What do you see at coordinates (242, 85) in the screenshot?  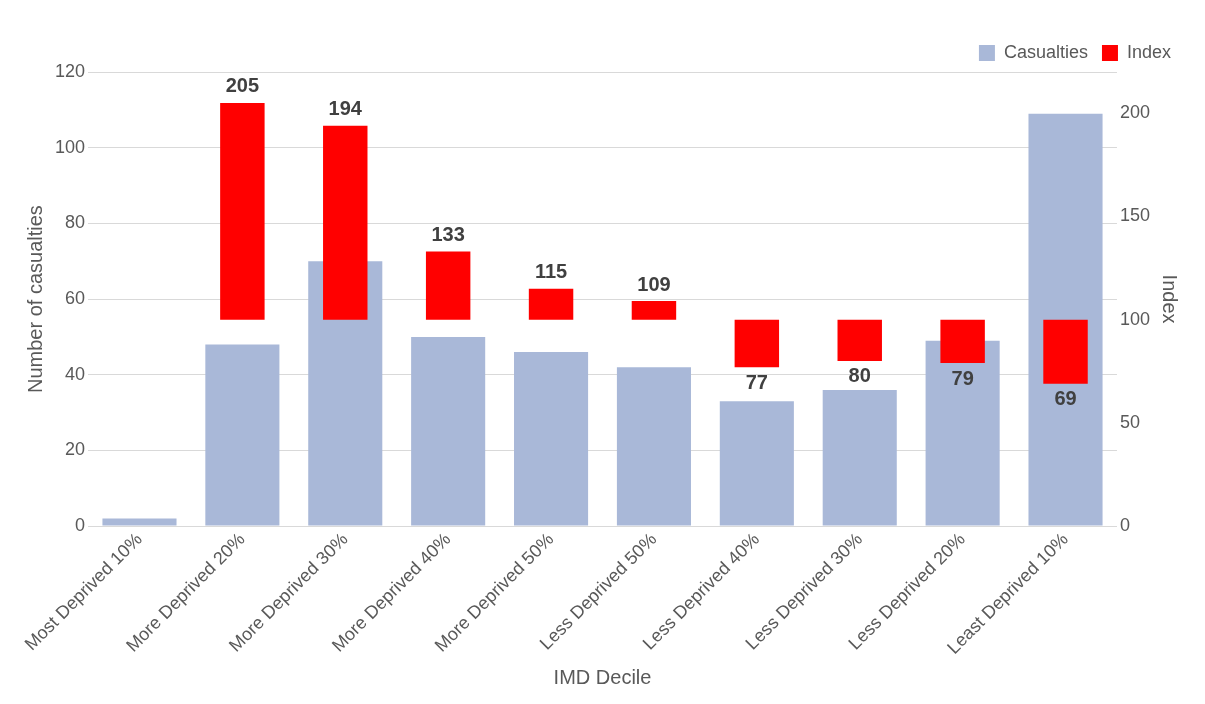 I see `data-label: 205` at bounding box center [242, 85].